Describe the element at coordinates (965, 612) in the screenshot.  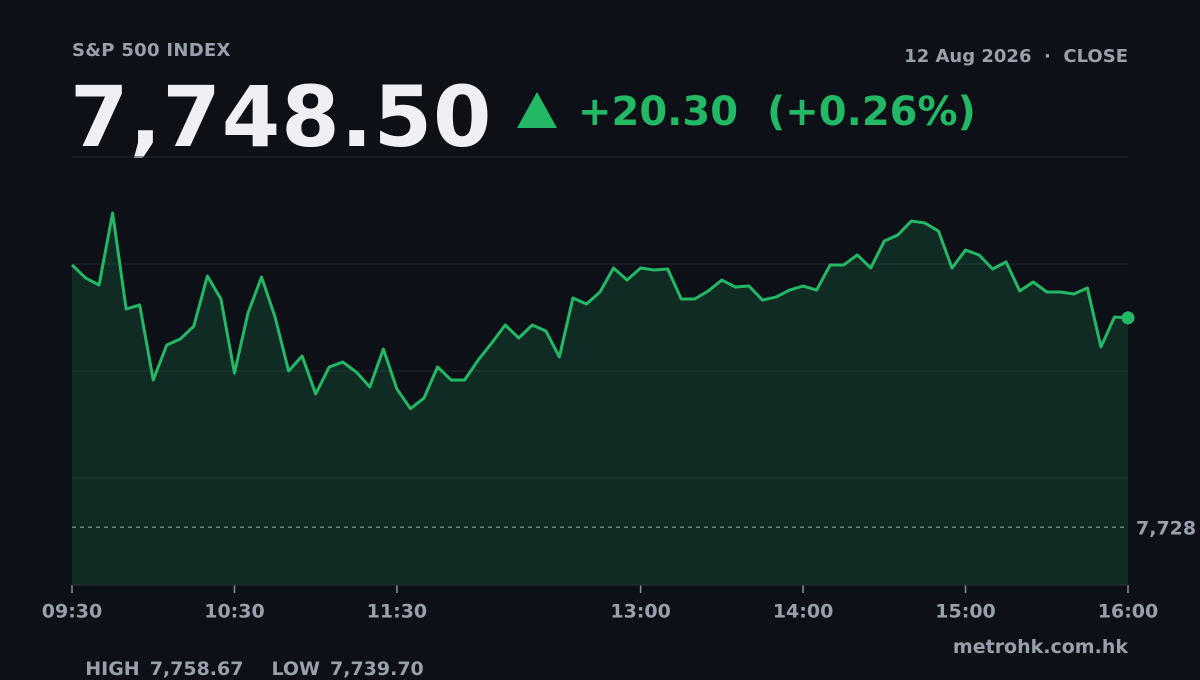
I see `x-tick-label: 15:00` at that location.